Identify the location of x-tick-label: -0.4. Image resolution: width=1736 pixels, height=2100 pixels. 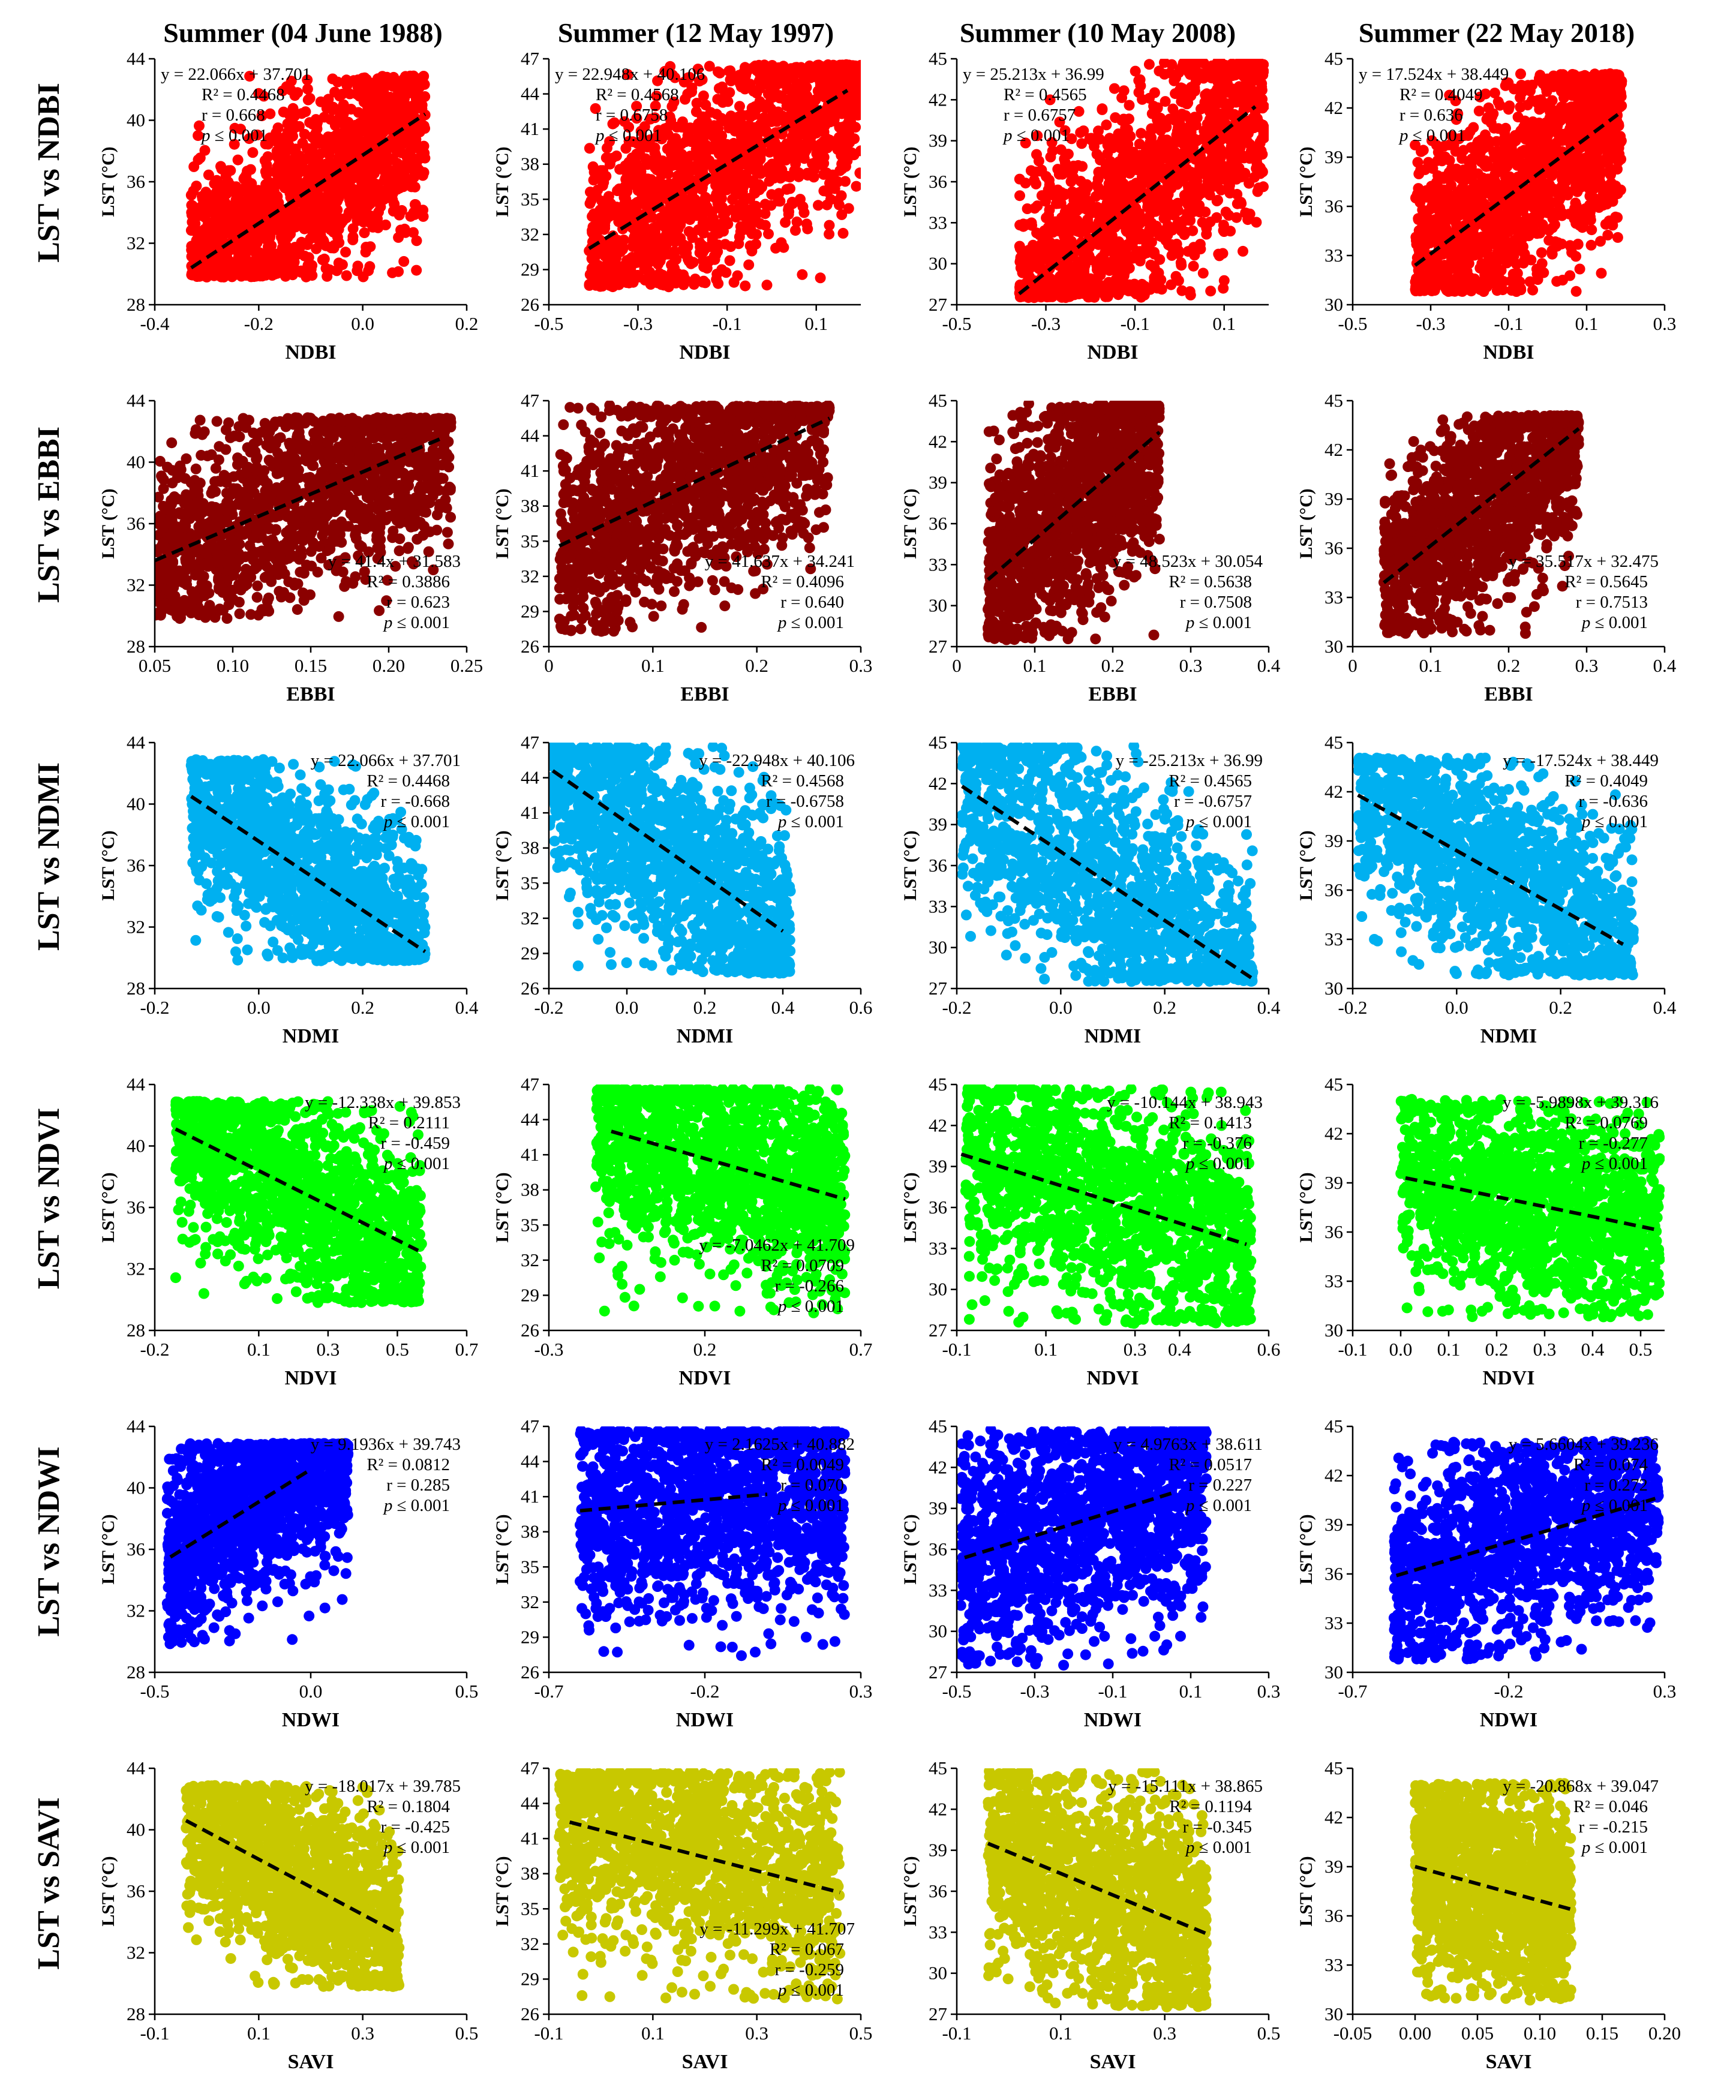
(155, 323).